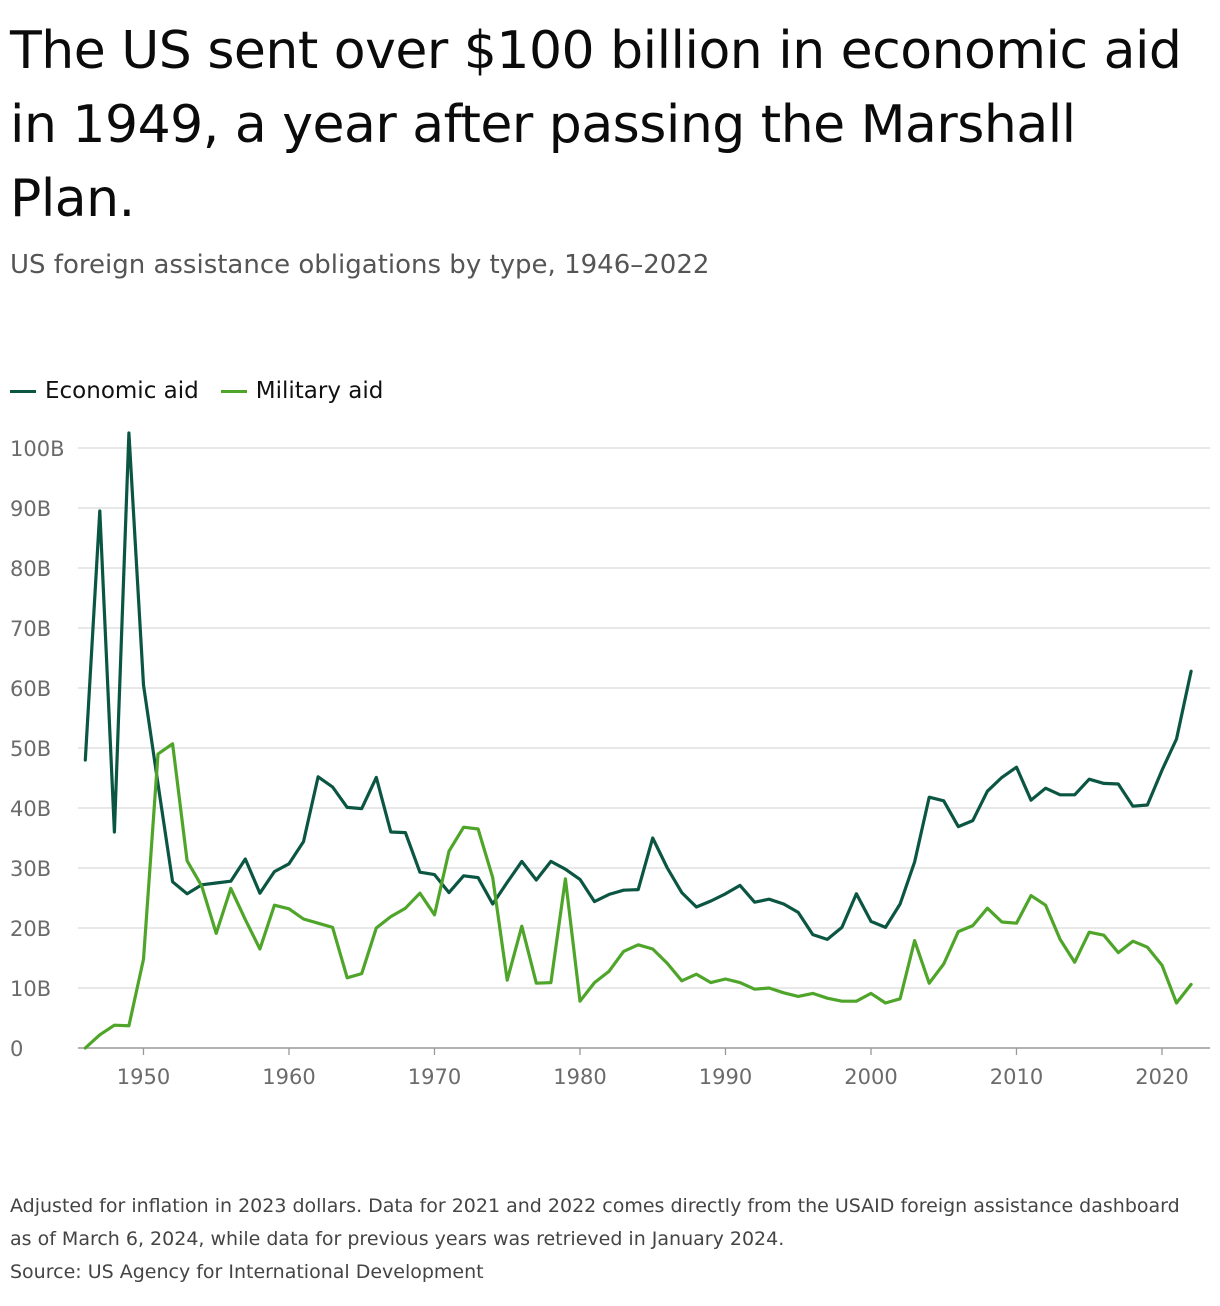 Image resolution: width=1220 pixels, height=1306 pixels. Describe the element at coordinates (122, 391) in the screenshot. I see `legend-label-economic: Economic aid` at that location.